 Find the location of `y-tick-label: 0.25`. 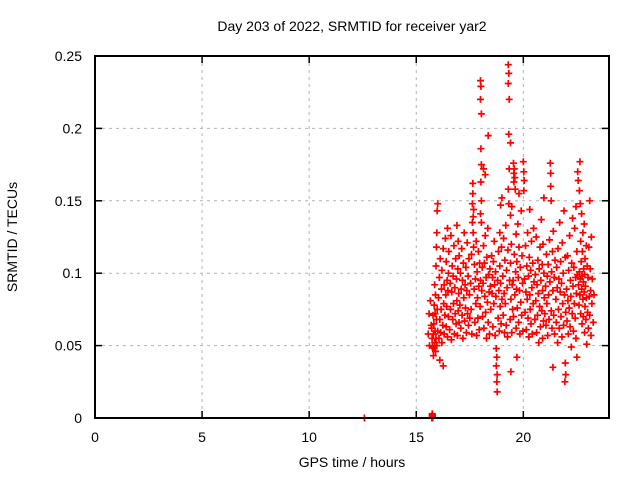

y-tick-label: 0.25 is located at coordinates (68, 56).